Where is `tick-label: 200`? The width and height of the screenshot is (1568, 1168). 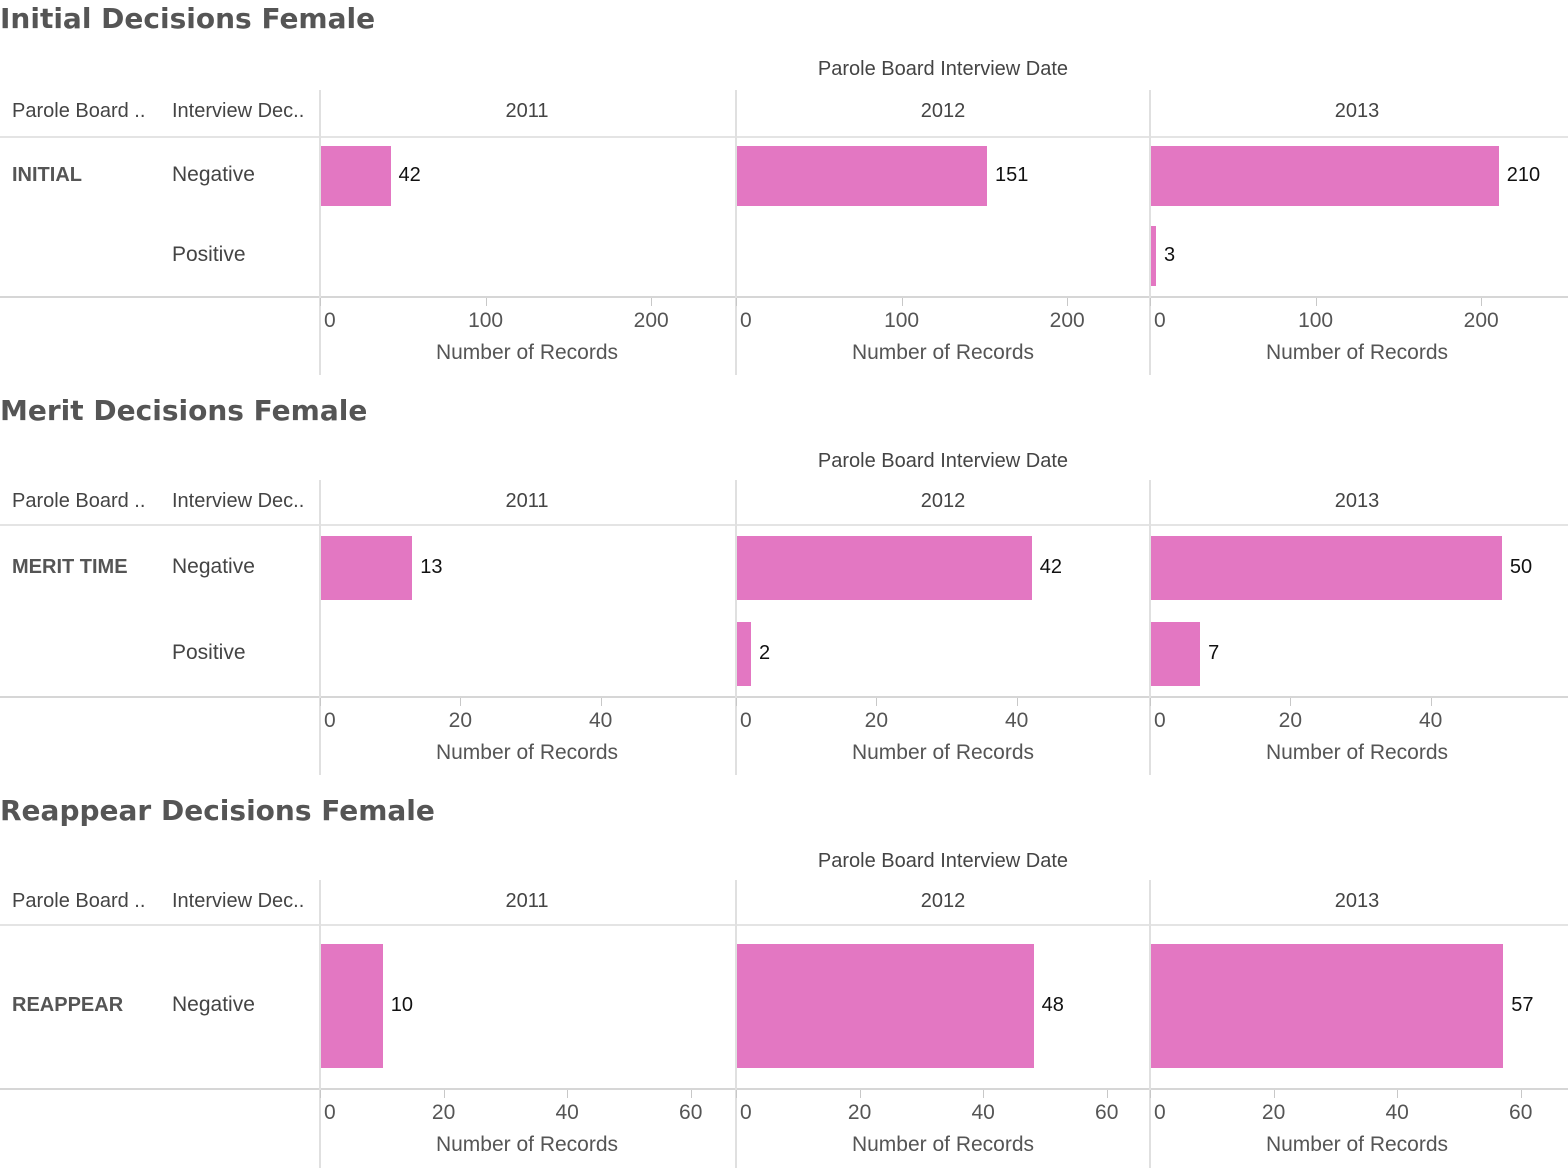 tick-label: 200 is located at coordinates (1067, 320).